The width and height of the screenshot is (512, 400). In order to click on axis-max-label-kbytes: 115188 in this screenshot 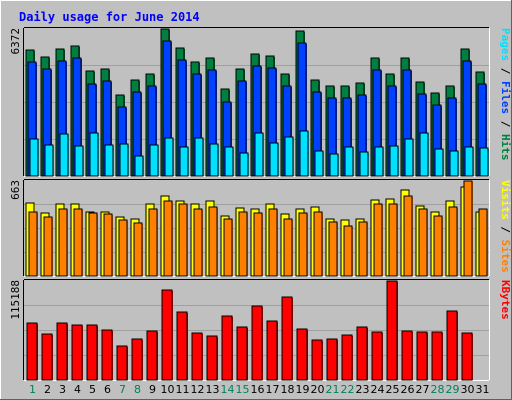, I will do `click(15, 300)`.